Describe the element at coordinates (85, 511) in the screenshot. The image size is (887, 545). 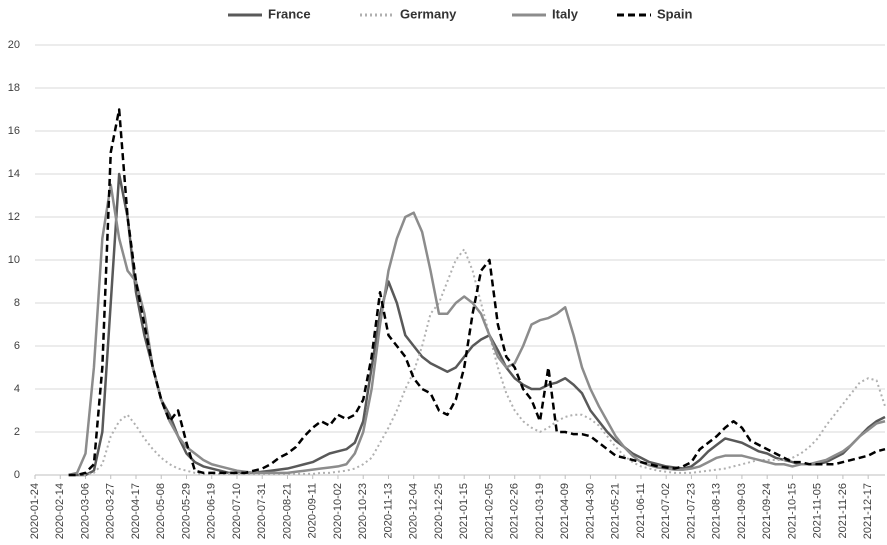
I see `x-tick-label: 2020-03-06` at that location.